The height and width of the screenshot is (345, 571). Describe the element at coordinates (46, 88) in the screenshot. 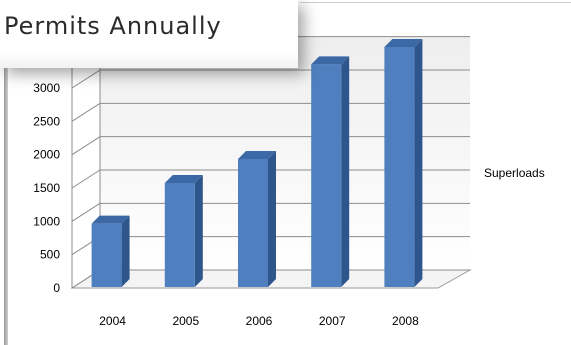

I see `y-tick-label: 3000` at that location.